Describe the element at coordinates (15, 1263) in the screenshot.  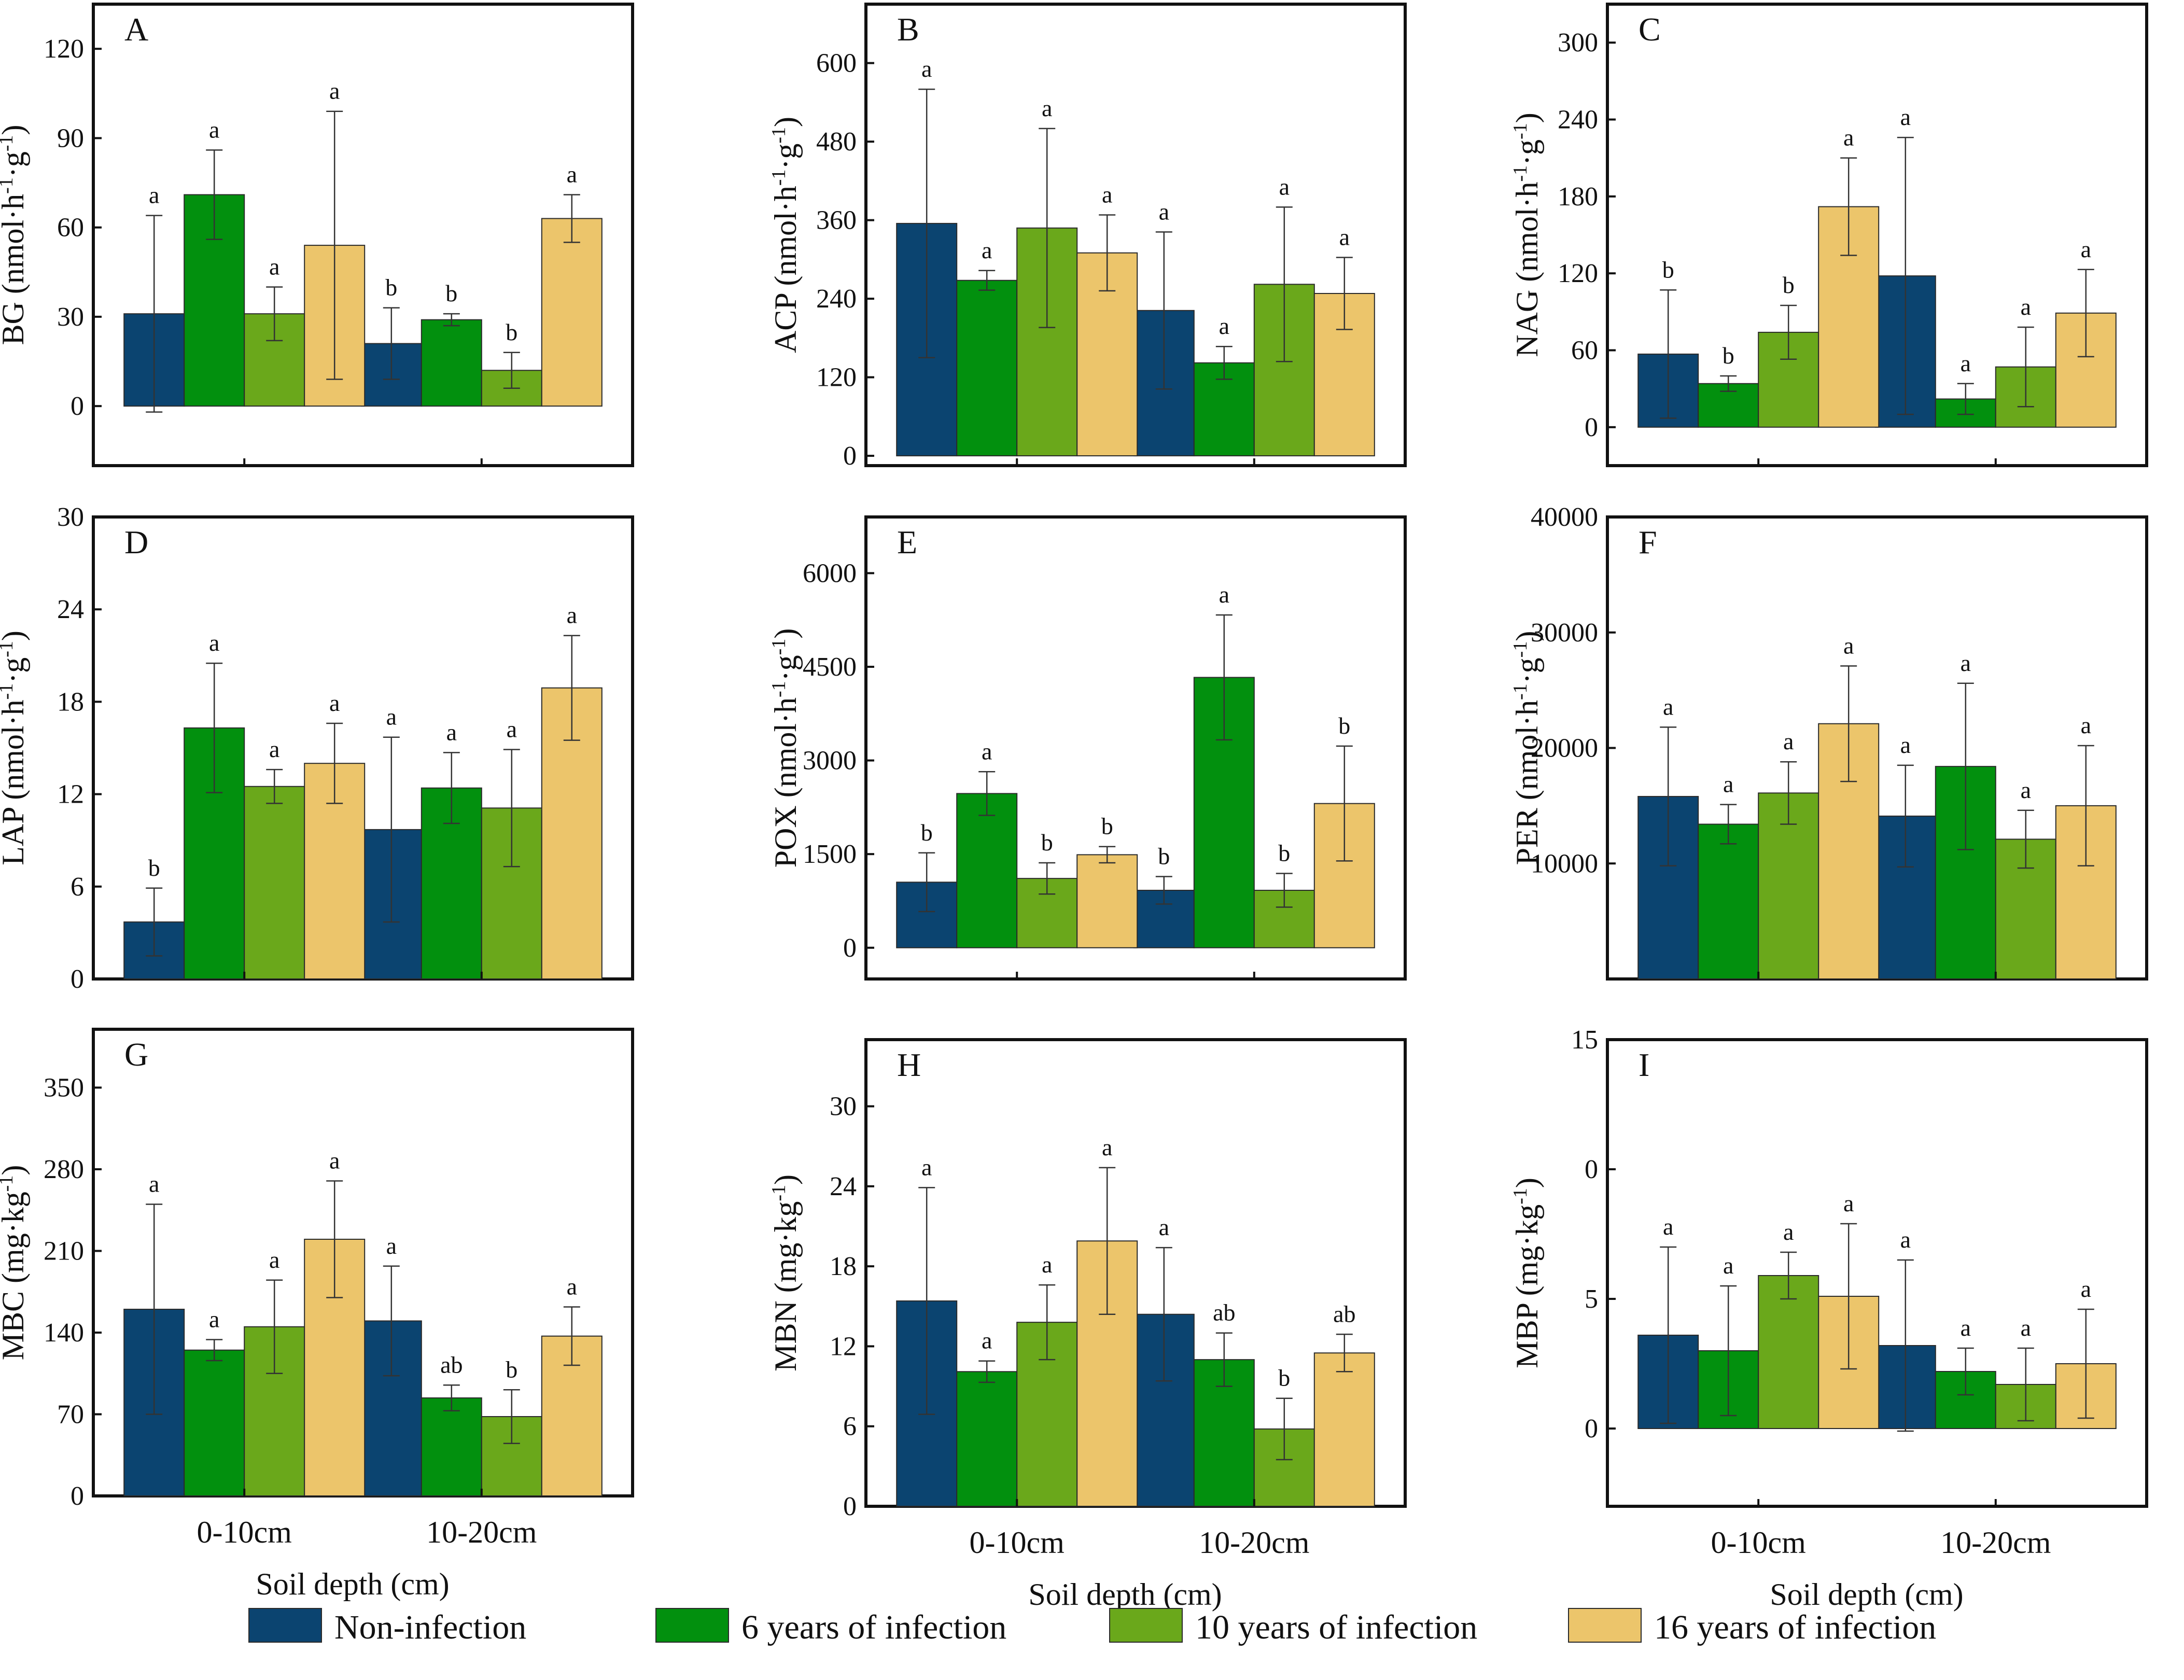
I see `y-axis-label: MBC (mg·kg-1)` at that location.